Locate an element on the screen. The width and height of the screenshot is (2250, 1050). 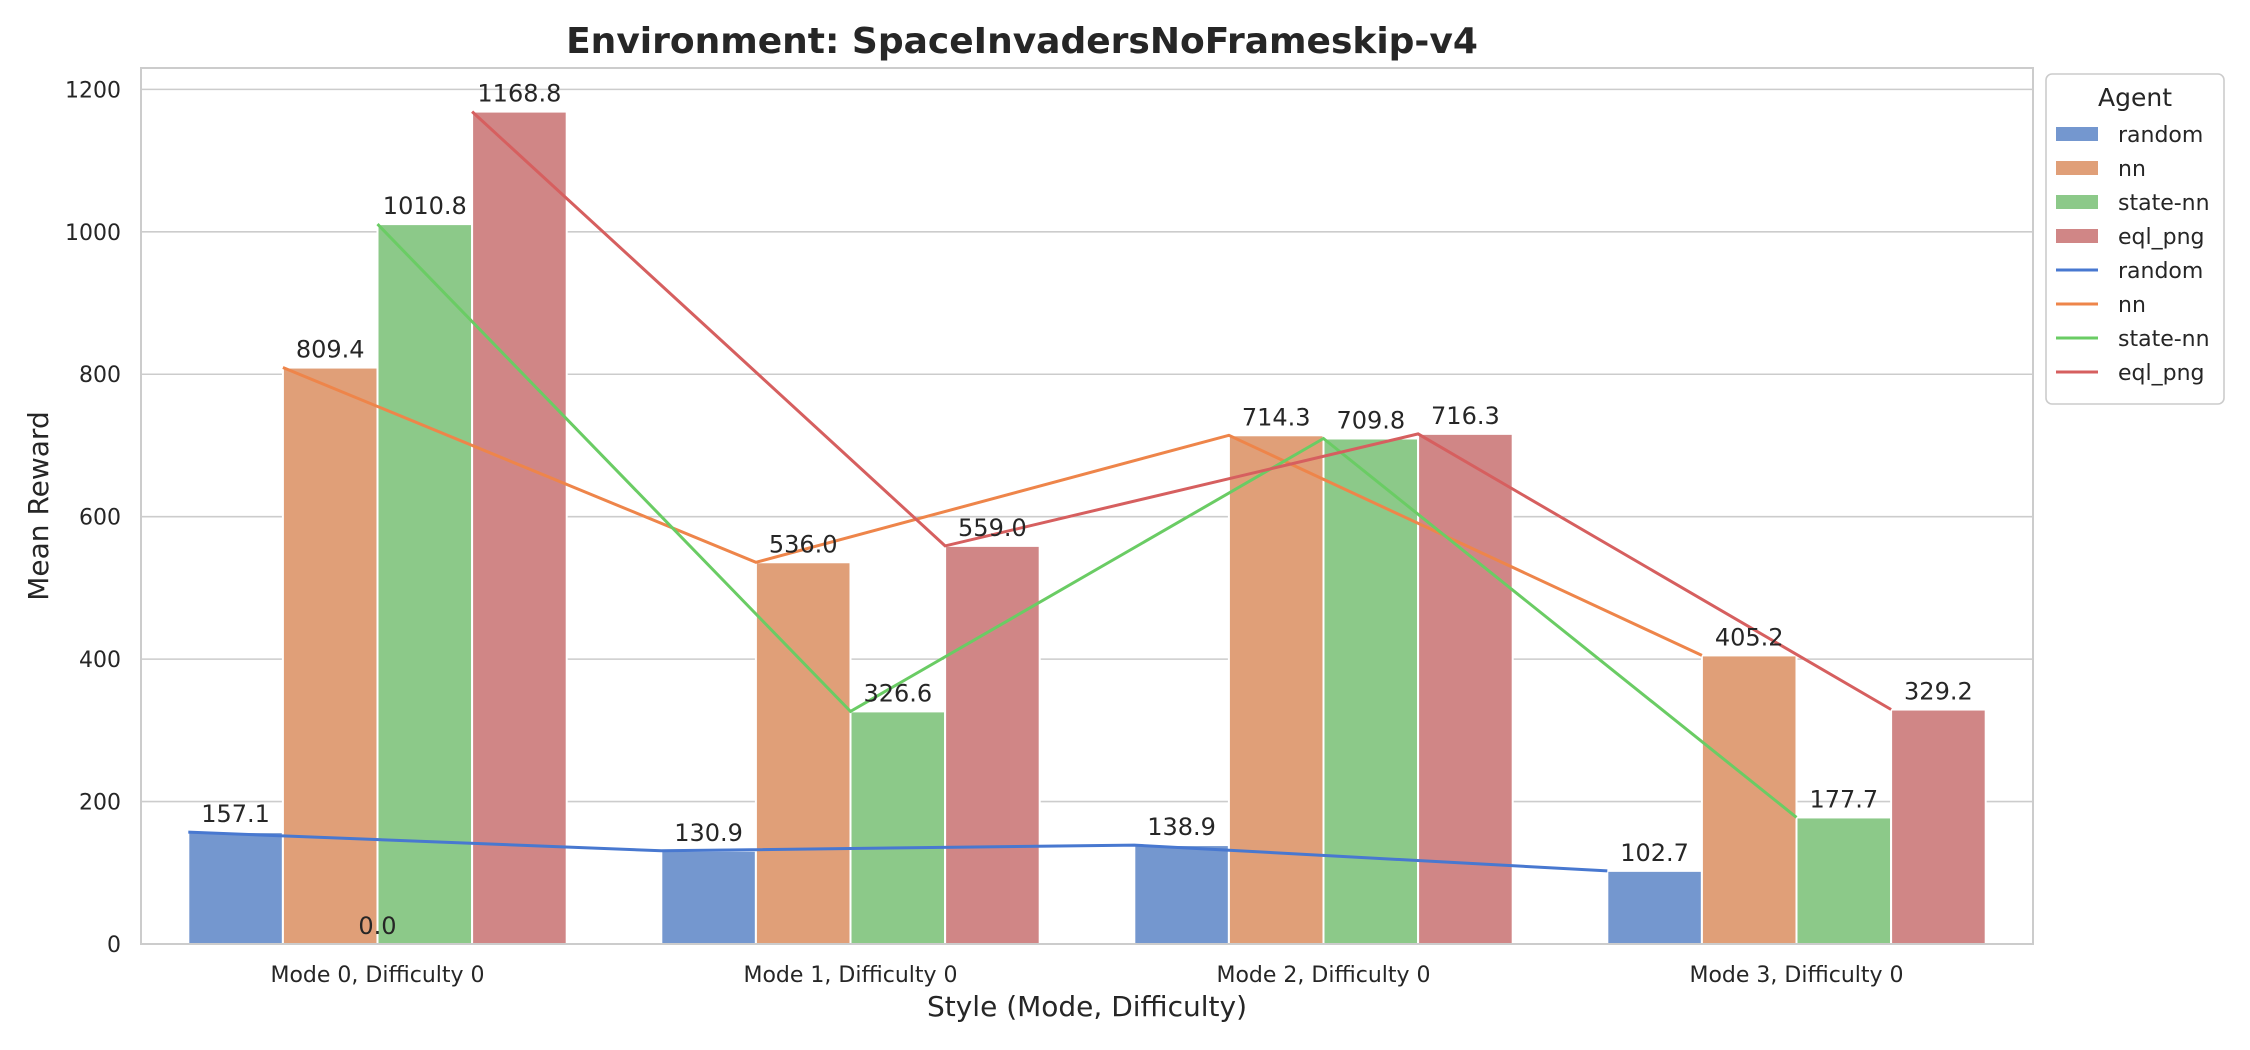
value-label: 326.6 is located at coordinates (897, 693).